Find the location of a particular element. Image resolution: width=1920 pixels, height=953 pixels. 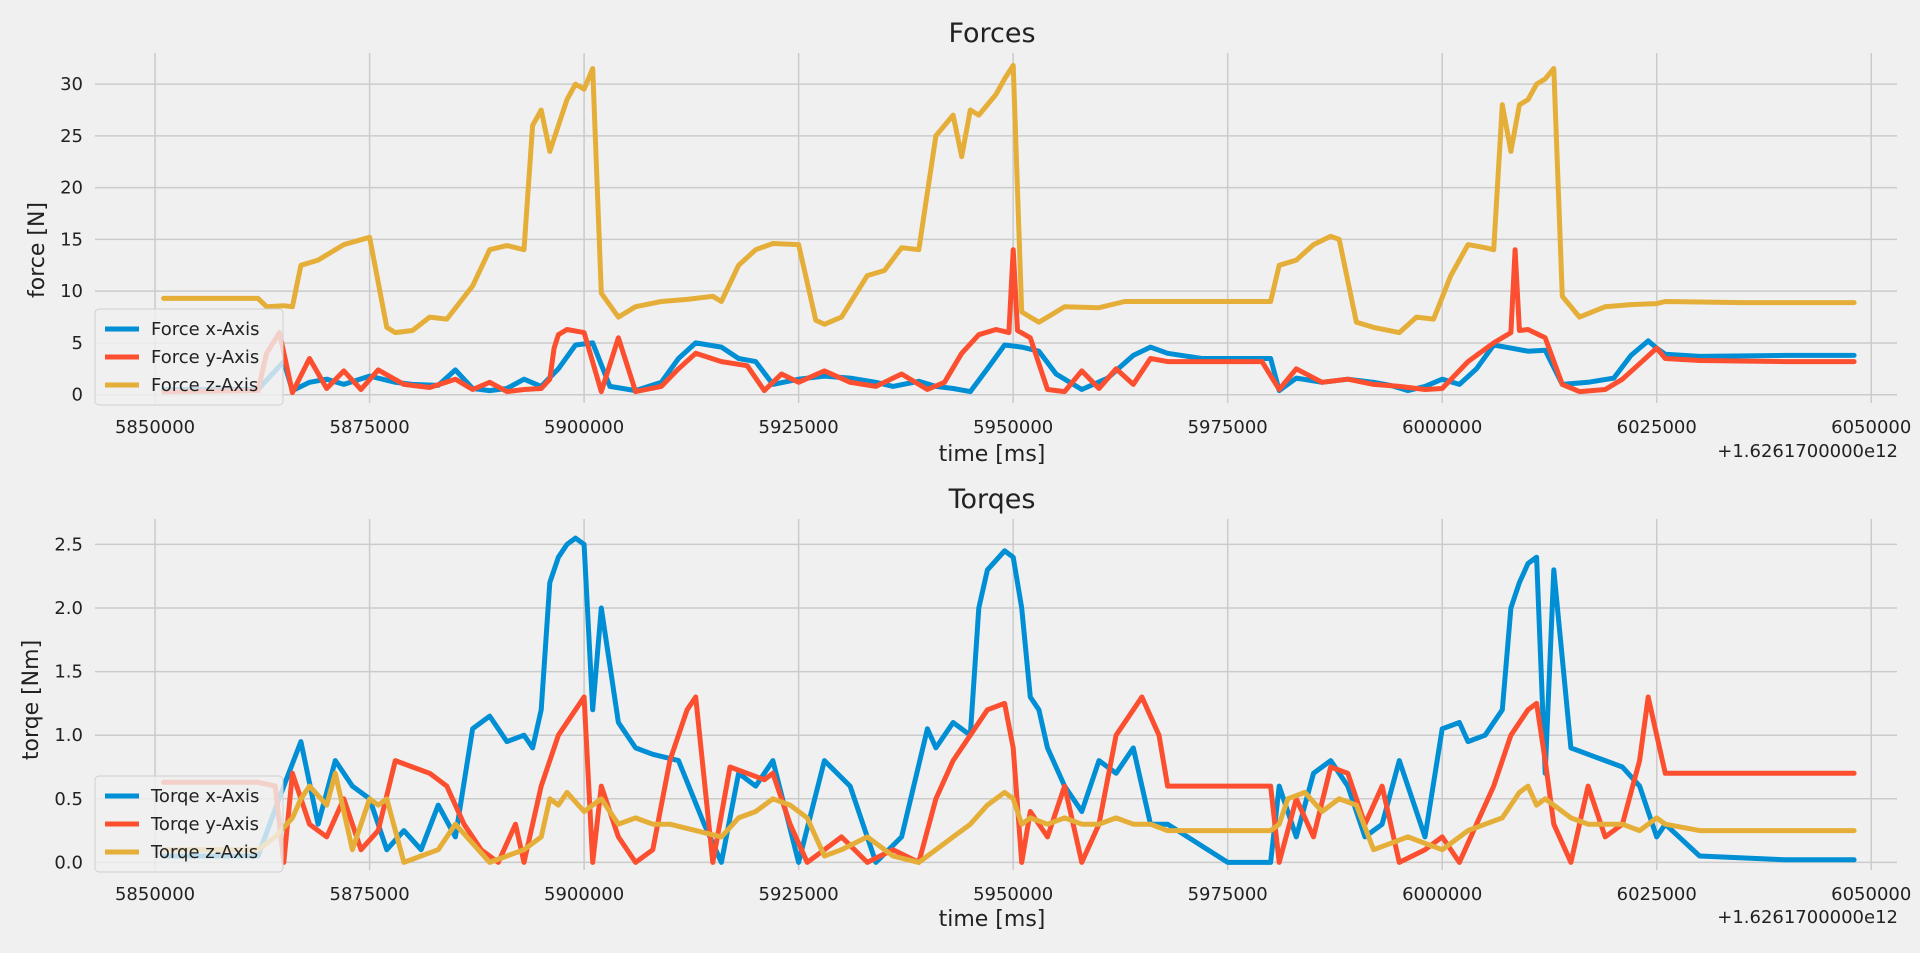

forces-x-tick-label: 6000000 is located at coordinates (1442, 427).